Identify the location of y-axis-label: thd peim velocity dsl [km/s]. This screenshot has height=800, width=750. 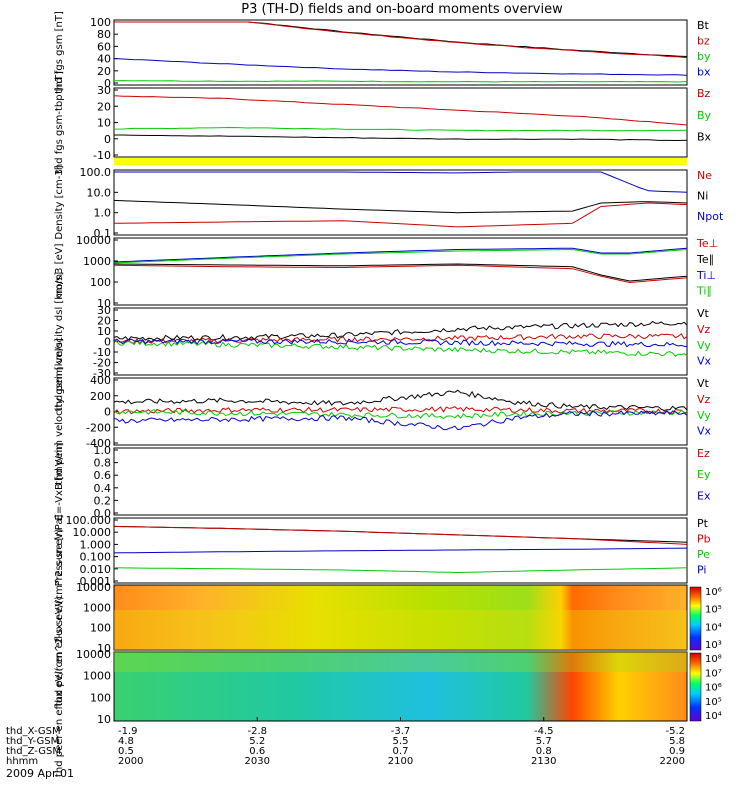
(59, 342).